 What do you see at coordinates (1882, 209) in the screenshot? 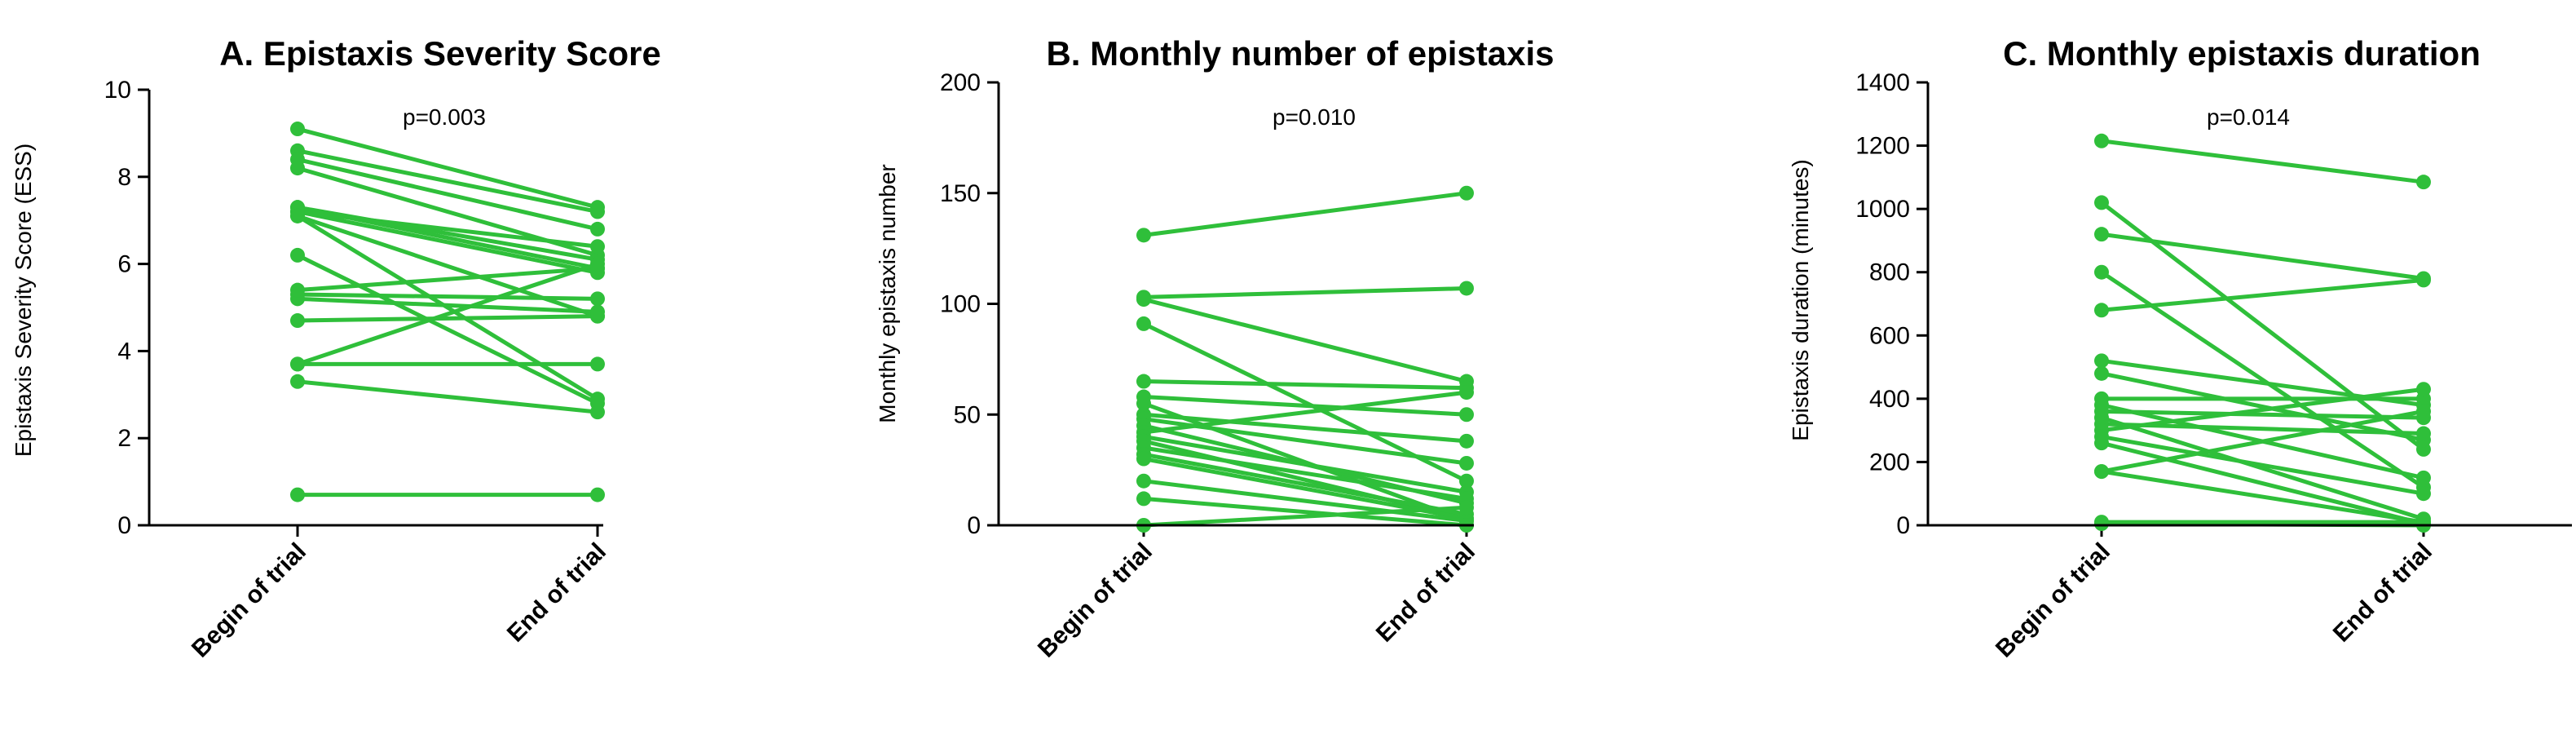
I see `y-tick-label: 1000` at bounding box center [1882, 209].